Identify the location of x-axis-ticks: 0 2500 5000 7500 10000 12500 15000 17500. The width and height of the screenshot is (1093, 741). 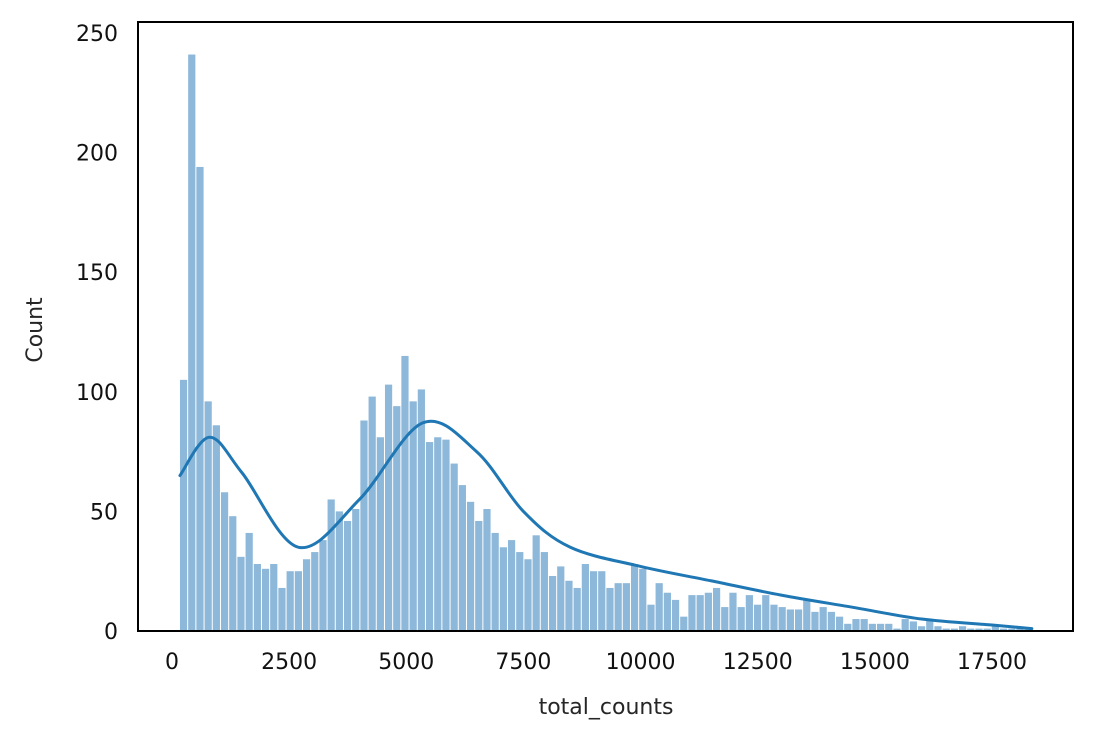
(596, 662).